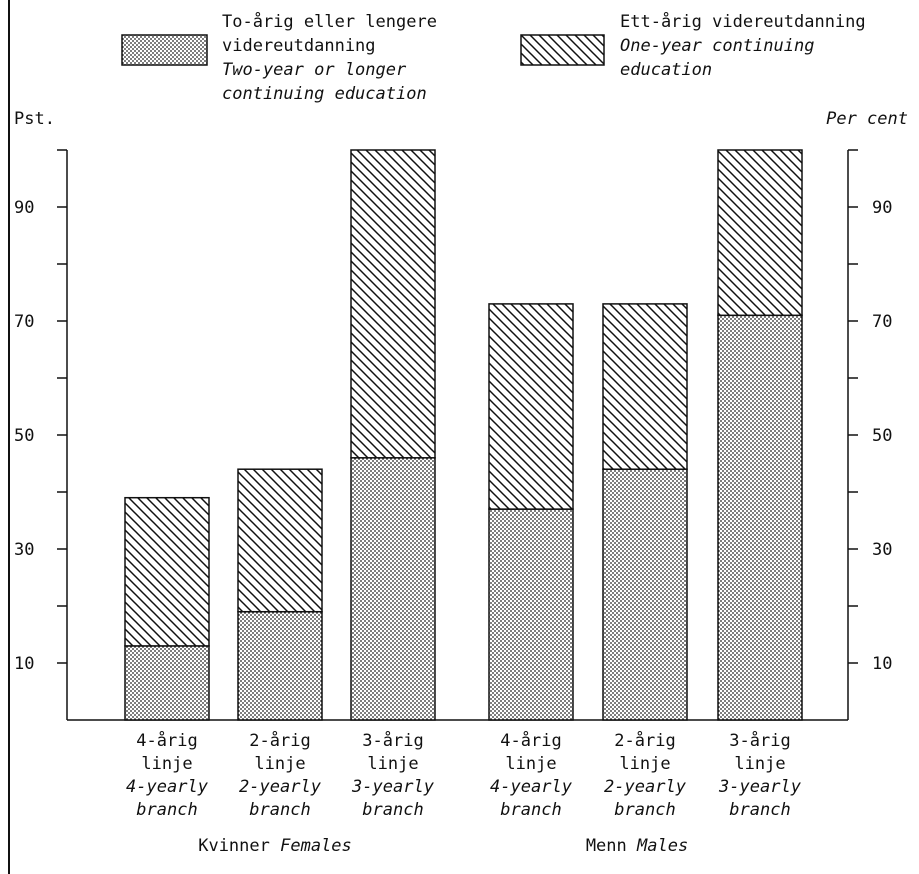 This screenshot has width=919, height=874. What do you see at coordinates (867, 119) in the screenshot?
I see `right-unit-label: Per cent` at bounding box center [867, 119].